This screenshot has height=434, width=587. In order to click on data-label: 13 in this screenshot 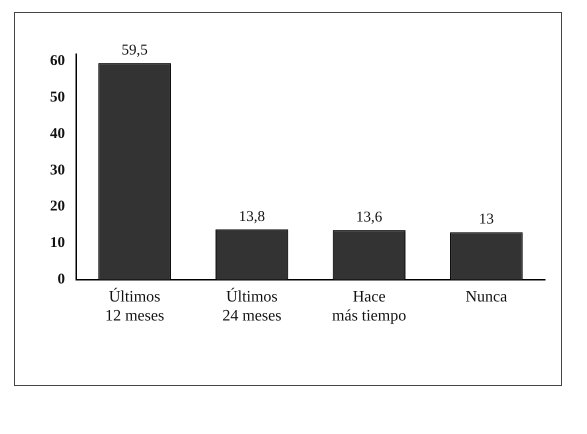, I will do `click(486, 220)`.